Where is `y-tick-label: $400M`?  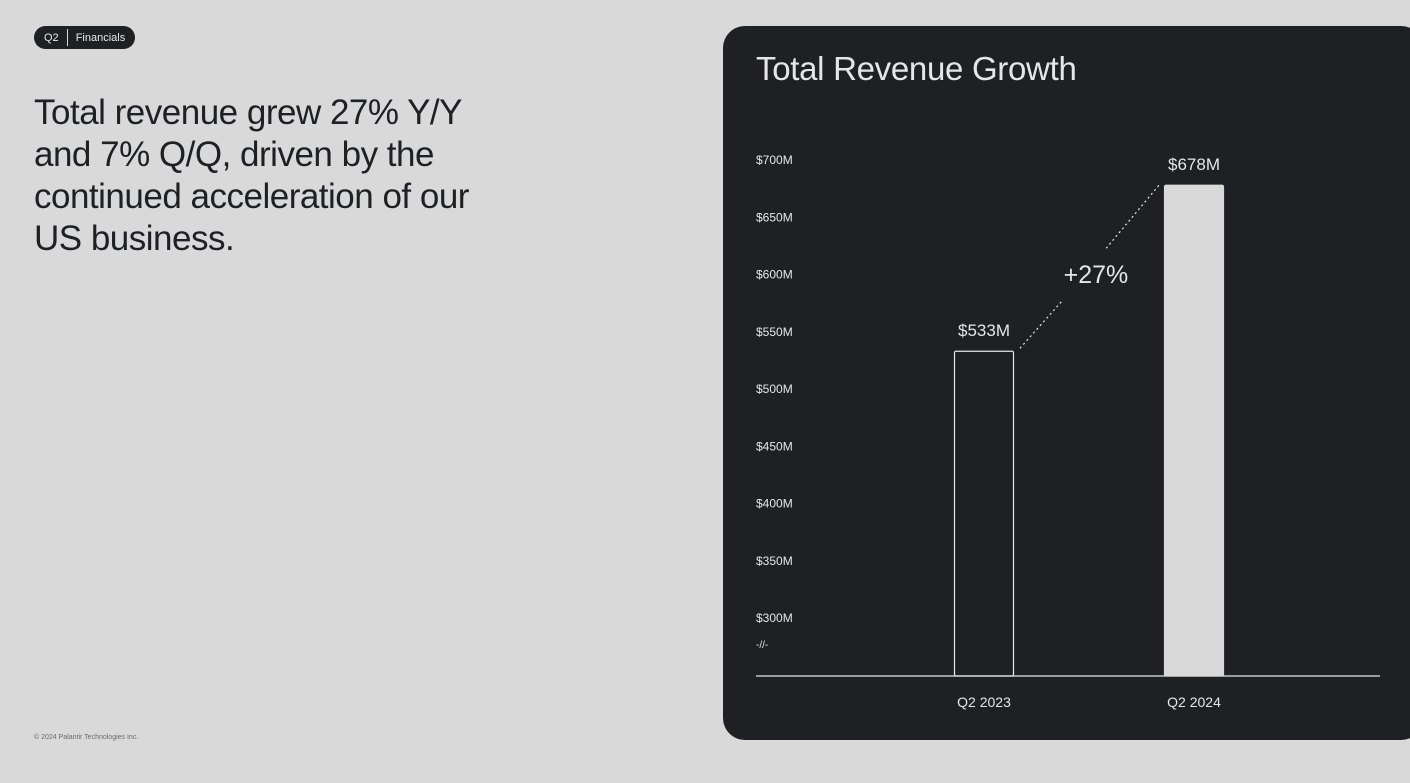
y-tick-label: $400M is located at coordinates (774, 504).